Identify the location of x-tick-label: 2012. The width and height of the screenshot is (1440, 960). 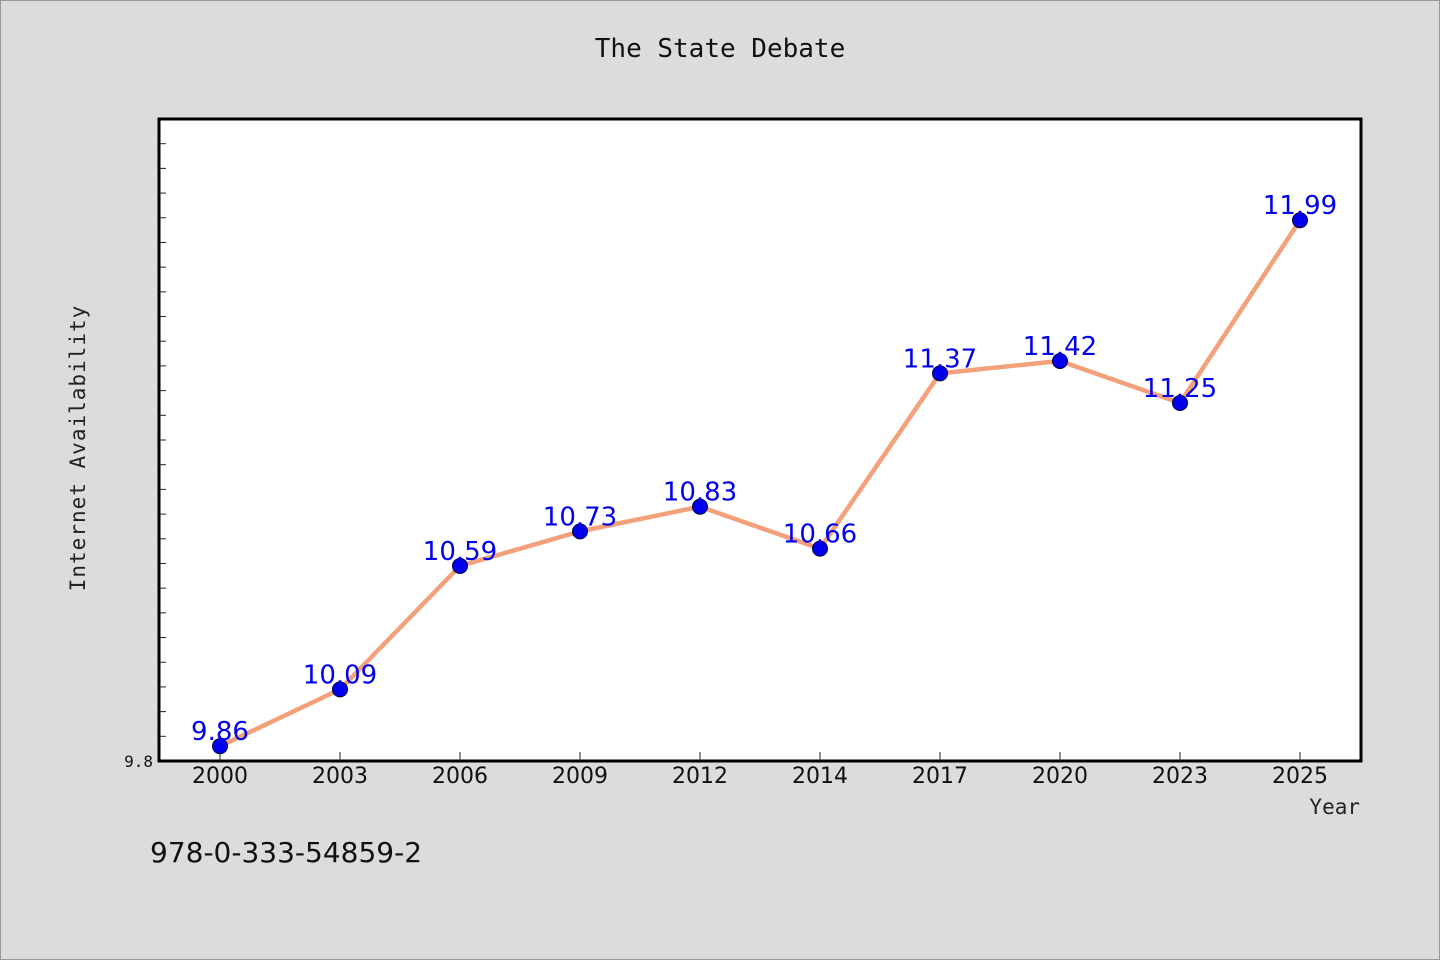
(700, 776).